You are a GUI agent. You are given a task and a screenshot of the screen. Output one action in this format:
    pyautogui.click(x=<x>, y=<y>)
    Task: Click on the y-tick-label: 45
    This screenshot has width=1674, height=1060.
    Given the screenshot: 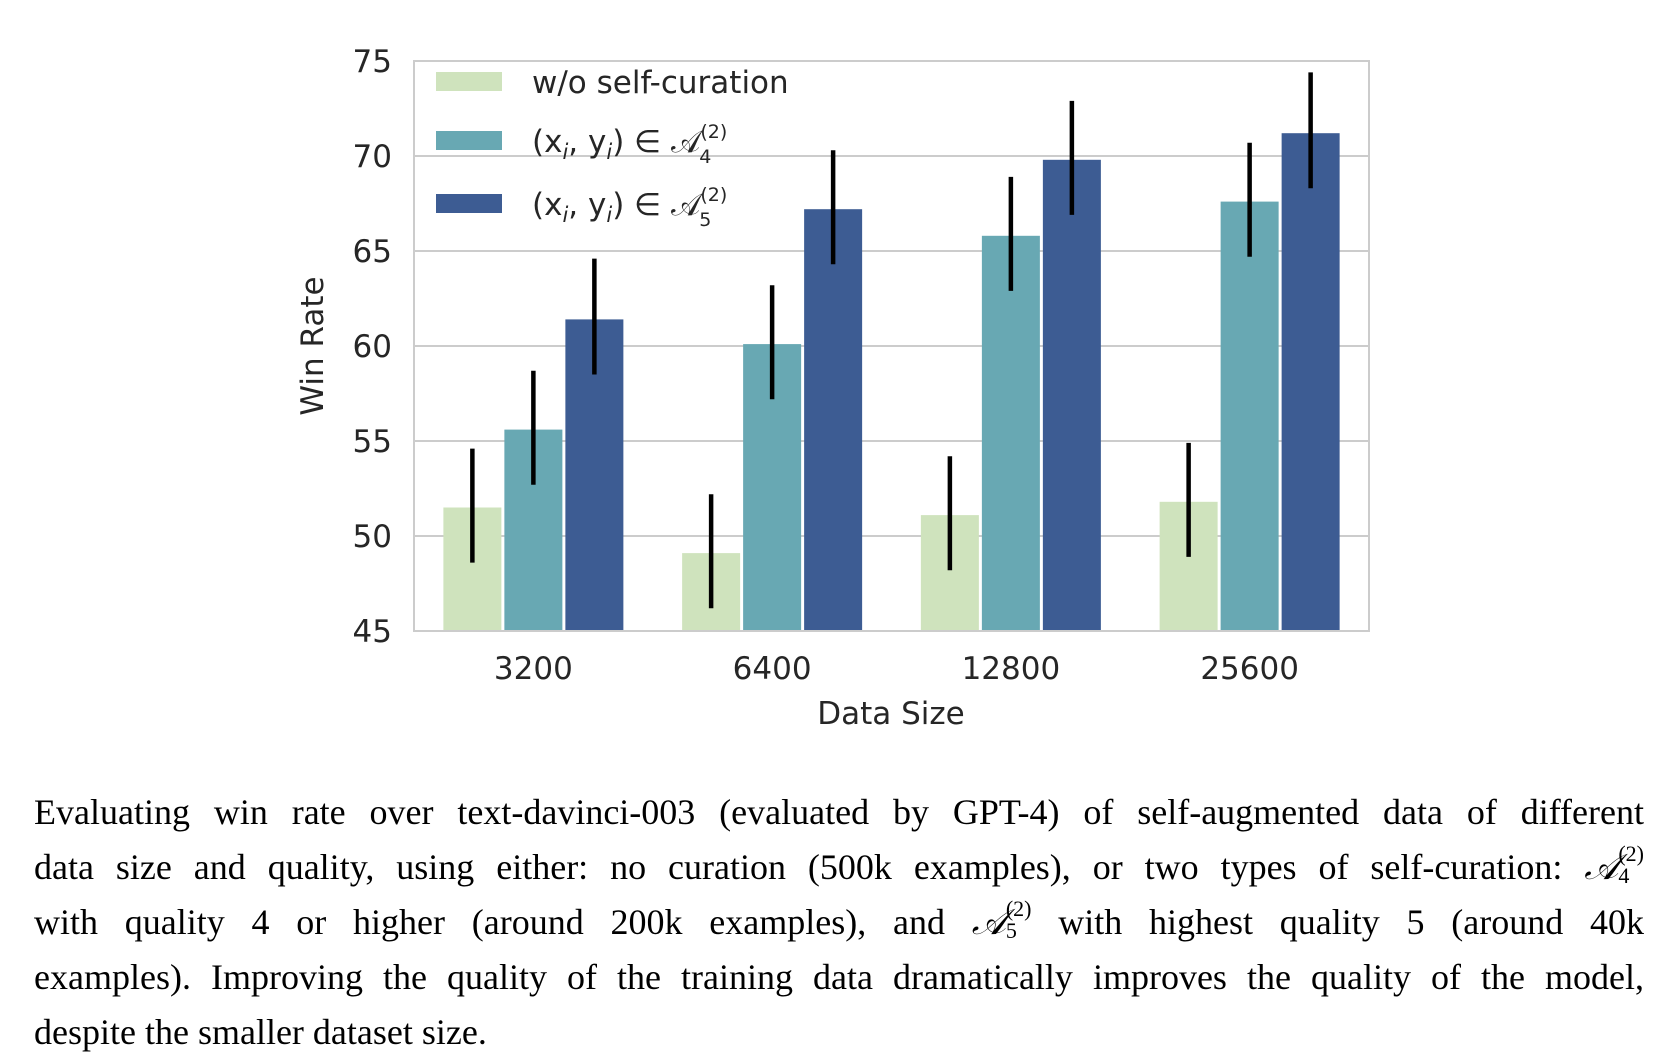 What is the action you would take?
    pyautogui.click(x=372, y=632)
    